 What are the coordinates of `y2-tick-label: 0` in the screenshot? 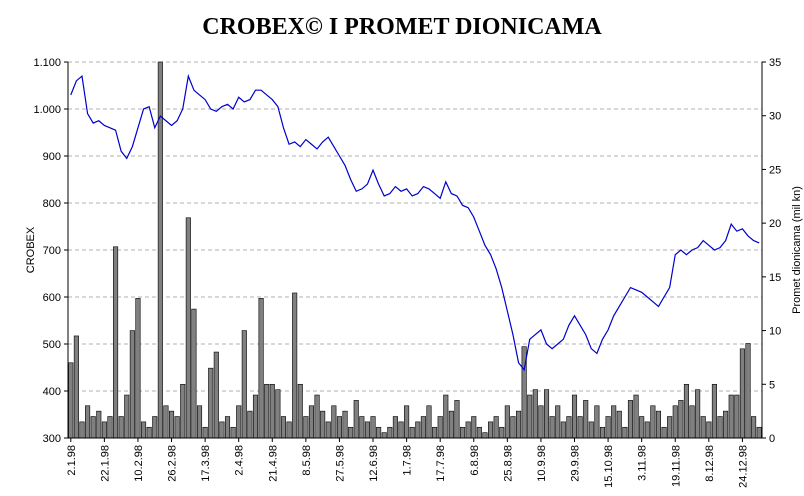 It's located at (772, 439).